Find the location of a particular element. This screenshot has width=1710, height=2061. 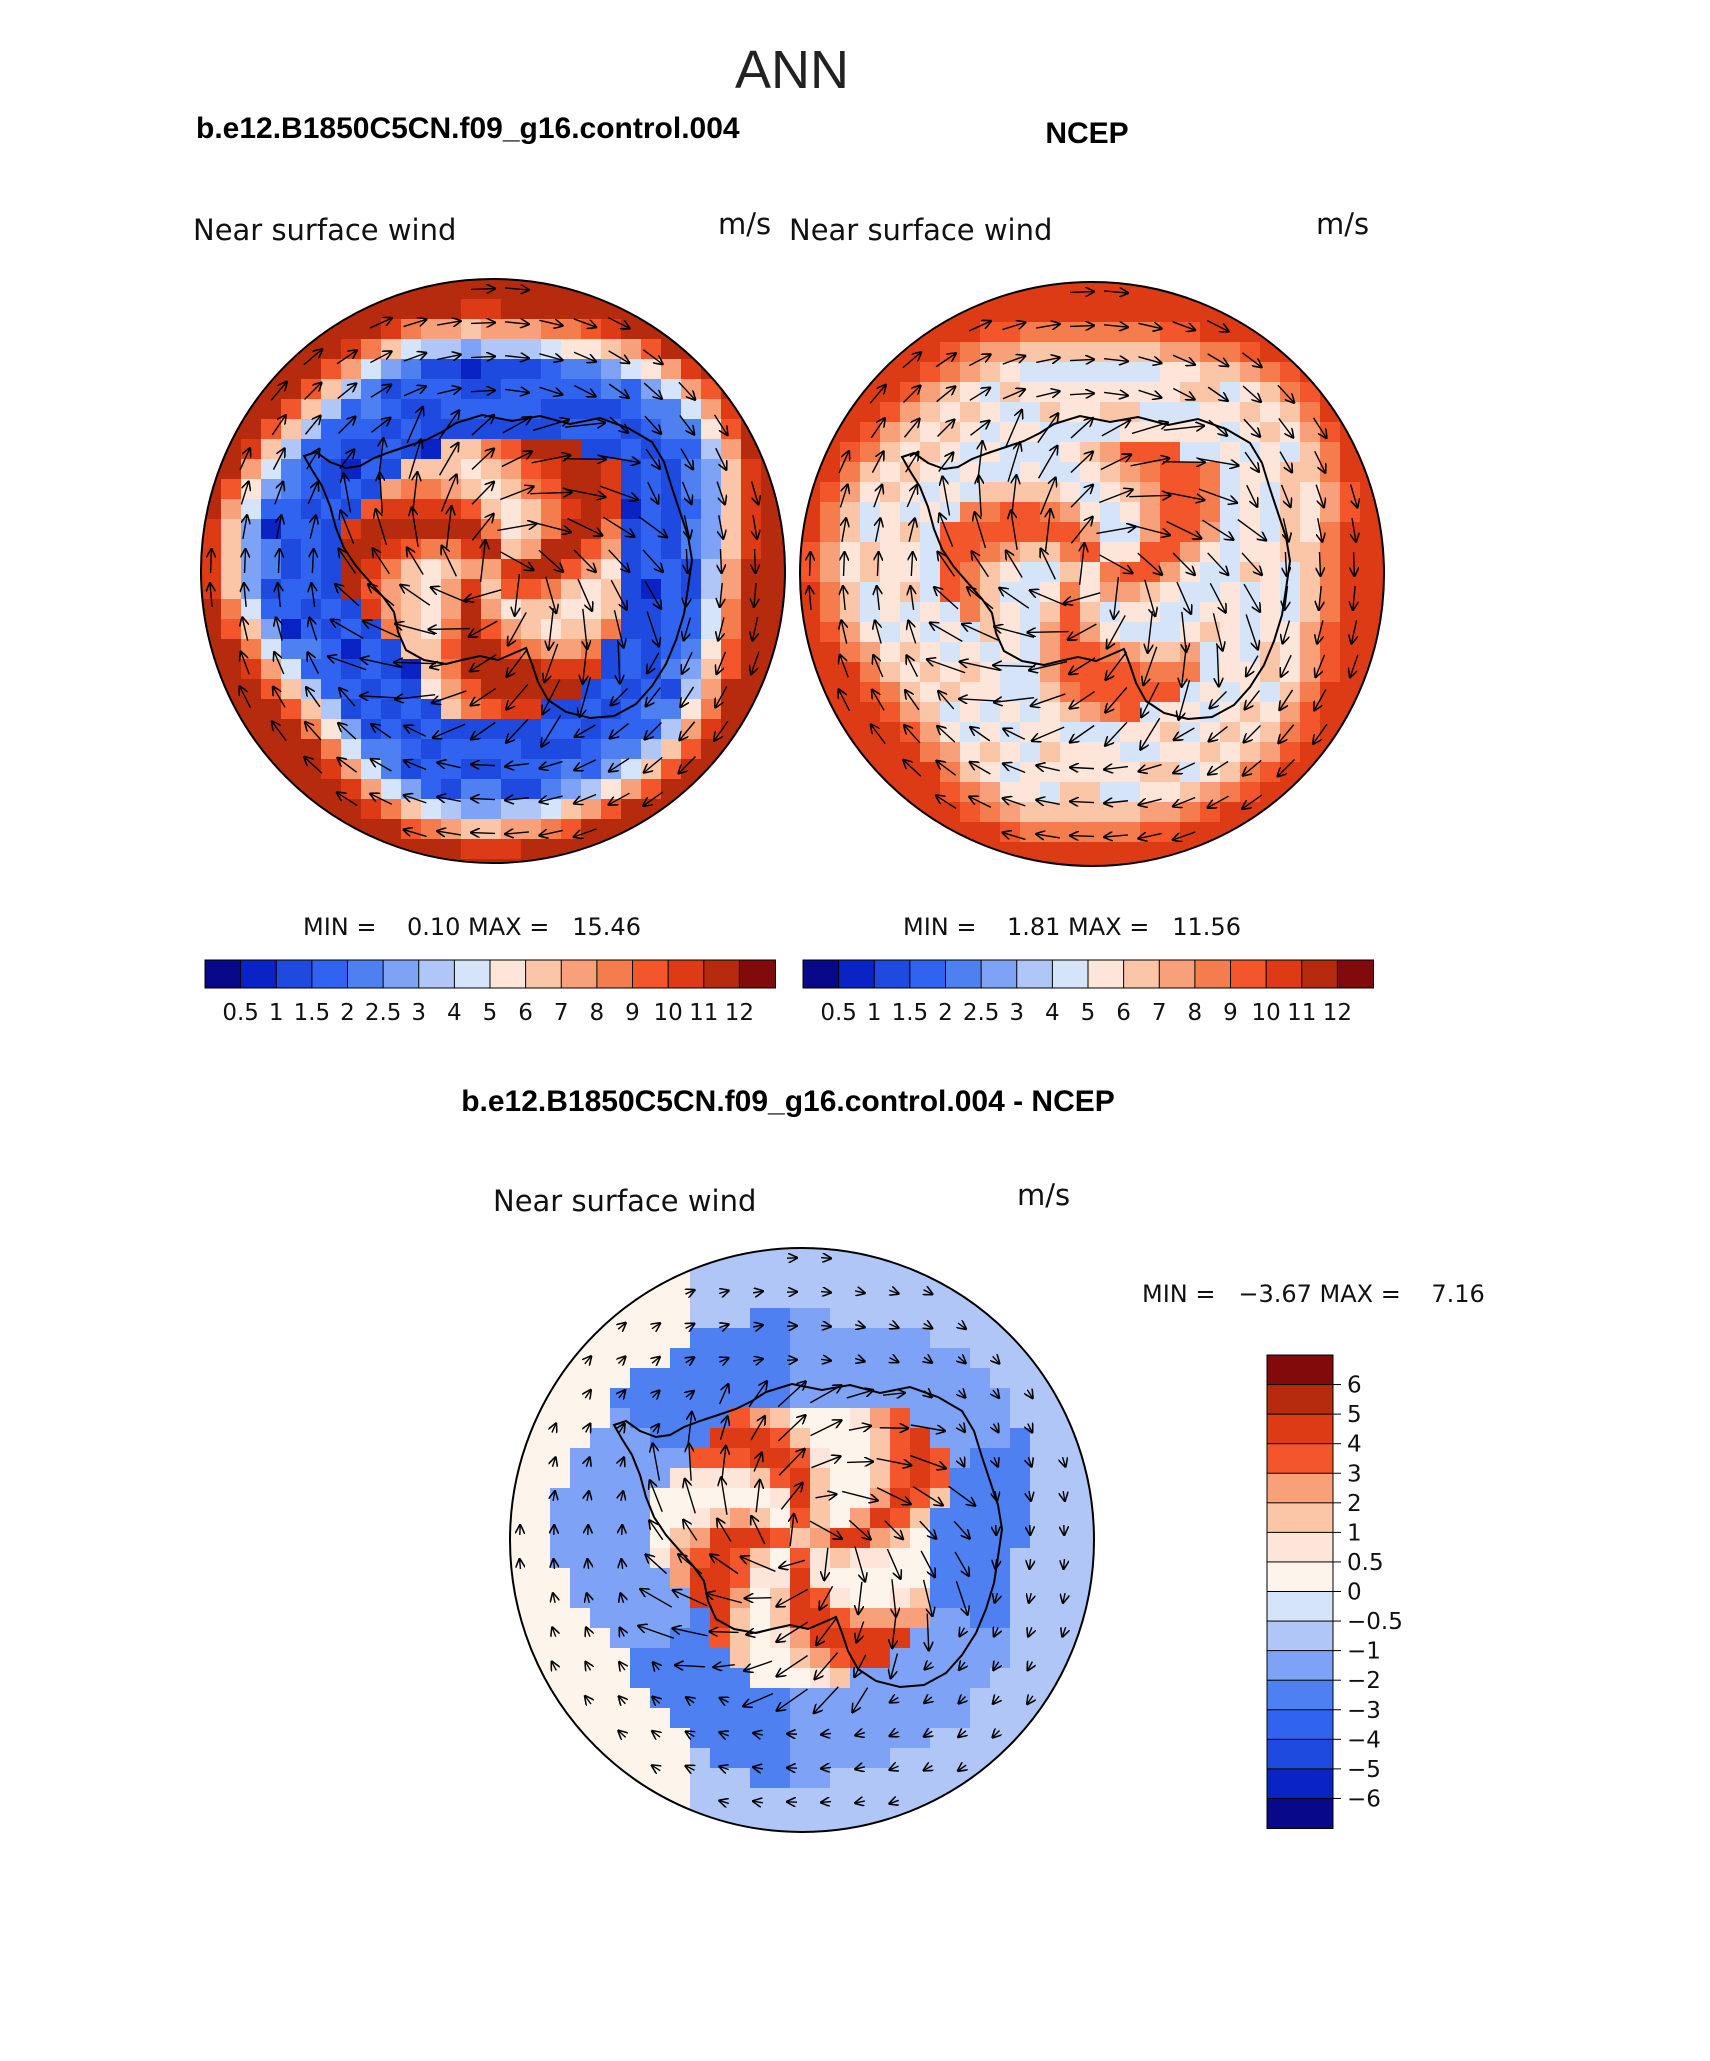

panel-diff-colorbar-tick-label: −4 is located at coordinates (1364, 1740).